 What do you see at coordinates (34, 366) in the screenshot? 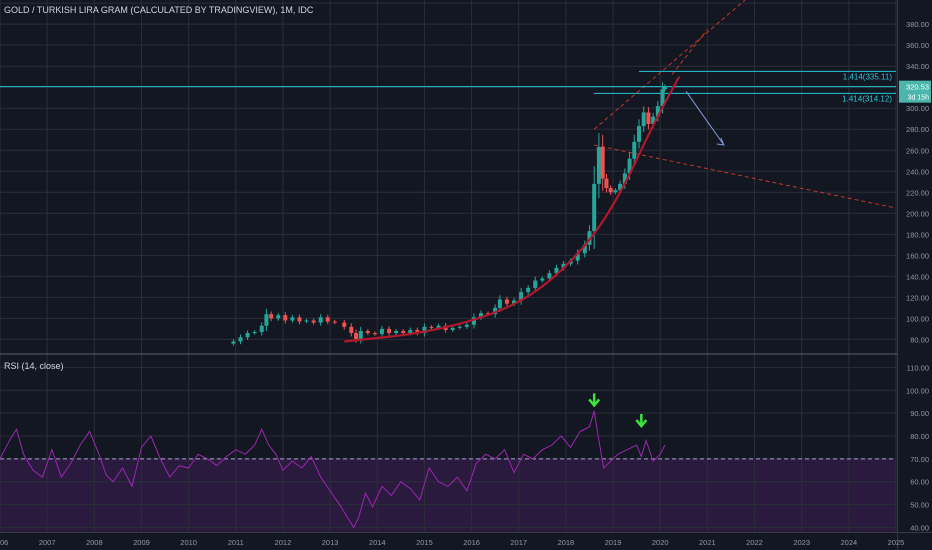
I see `rsi-label: RSI (14, close)` at bounding box center [34, 366].